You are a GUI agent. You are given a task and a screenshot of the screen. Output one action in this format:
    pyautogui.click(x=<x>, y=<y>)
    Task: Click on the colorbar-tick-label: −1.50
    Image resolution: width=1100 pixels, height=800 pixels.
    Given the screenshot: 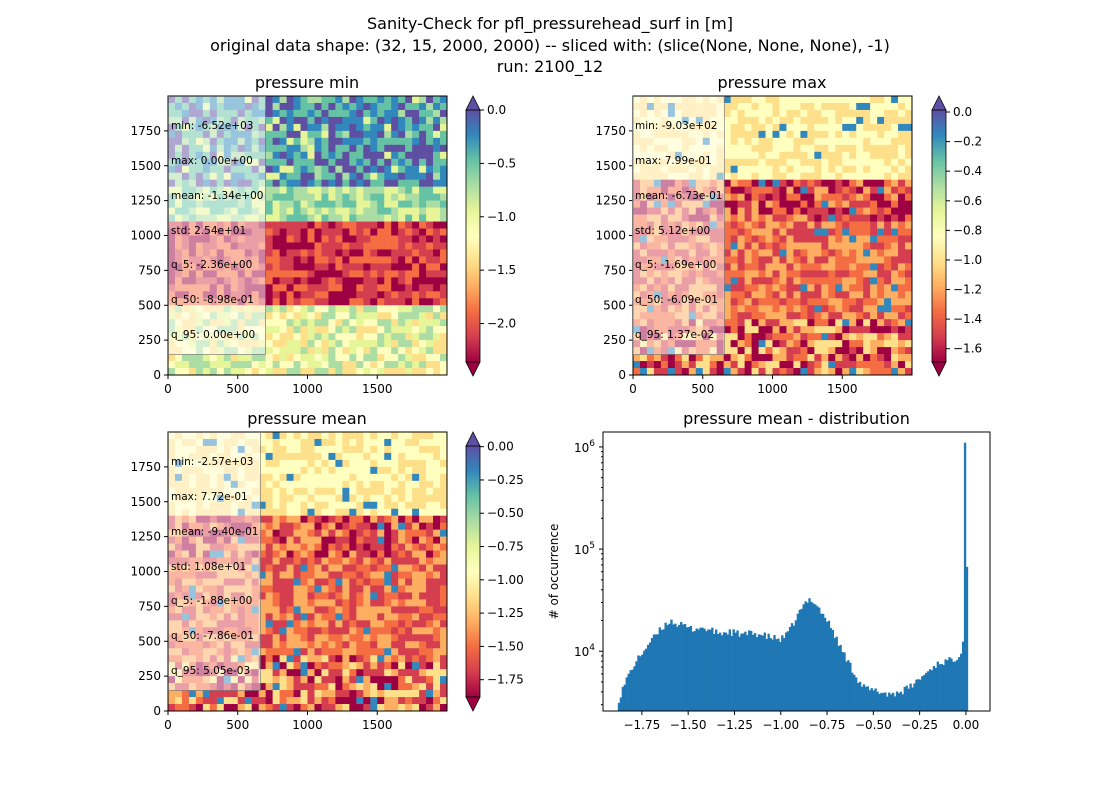 What is the action you would take?
    pyautogui.click(x=505, y=646)
    